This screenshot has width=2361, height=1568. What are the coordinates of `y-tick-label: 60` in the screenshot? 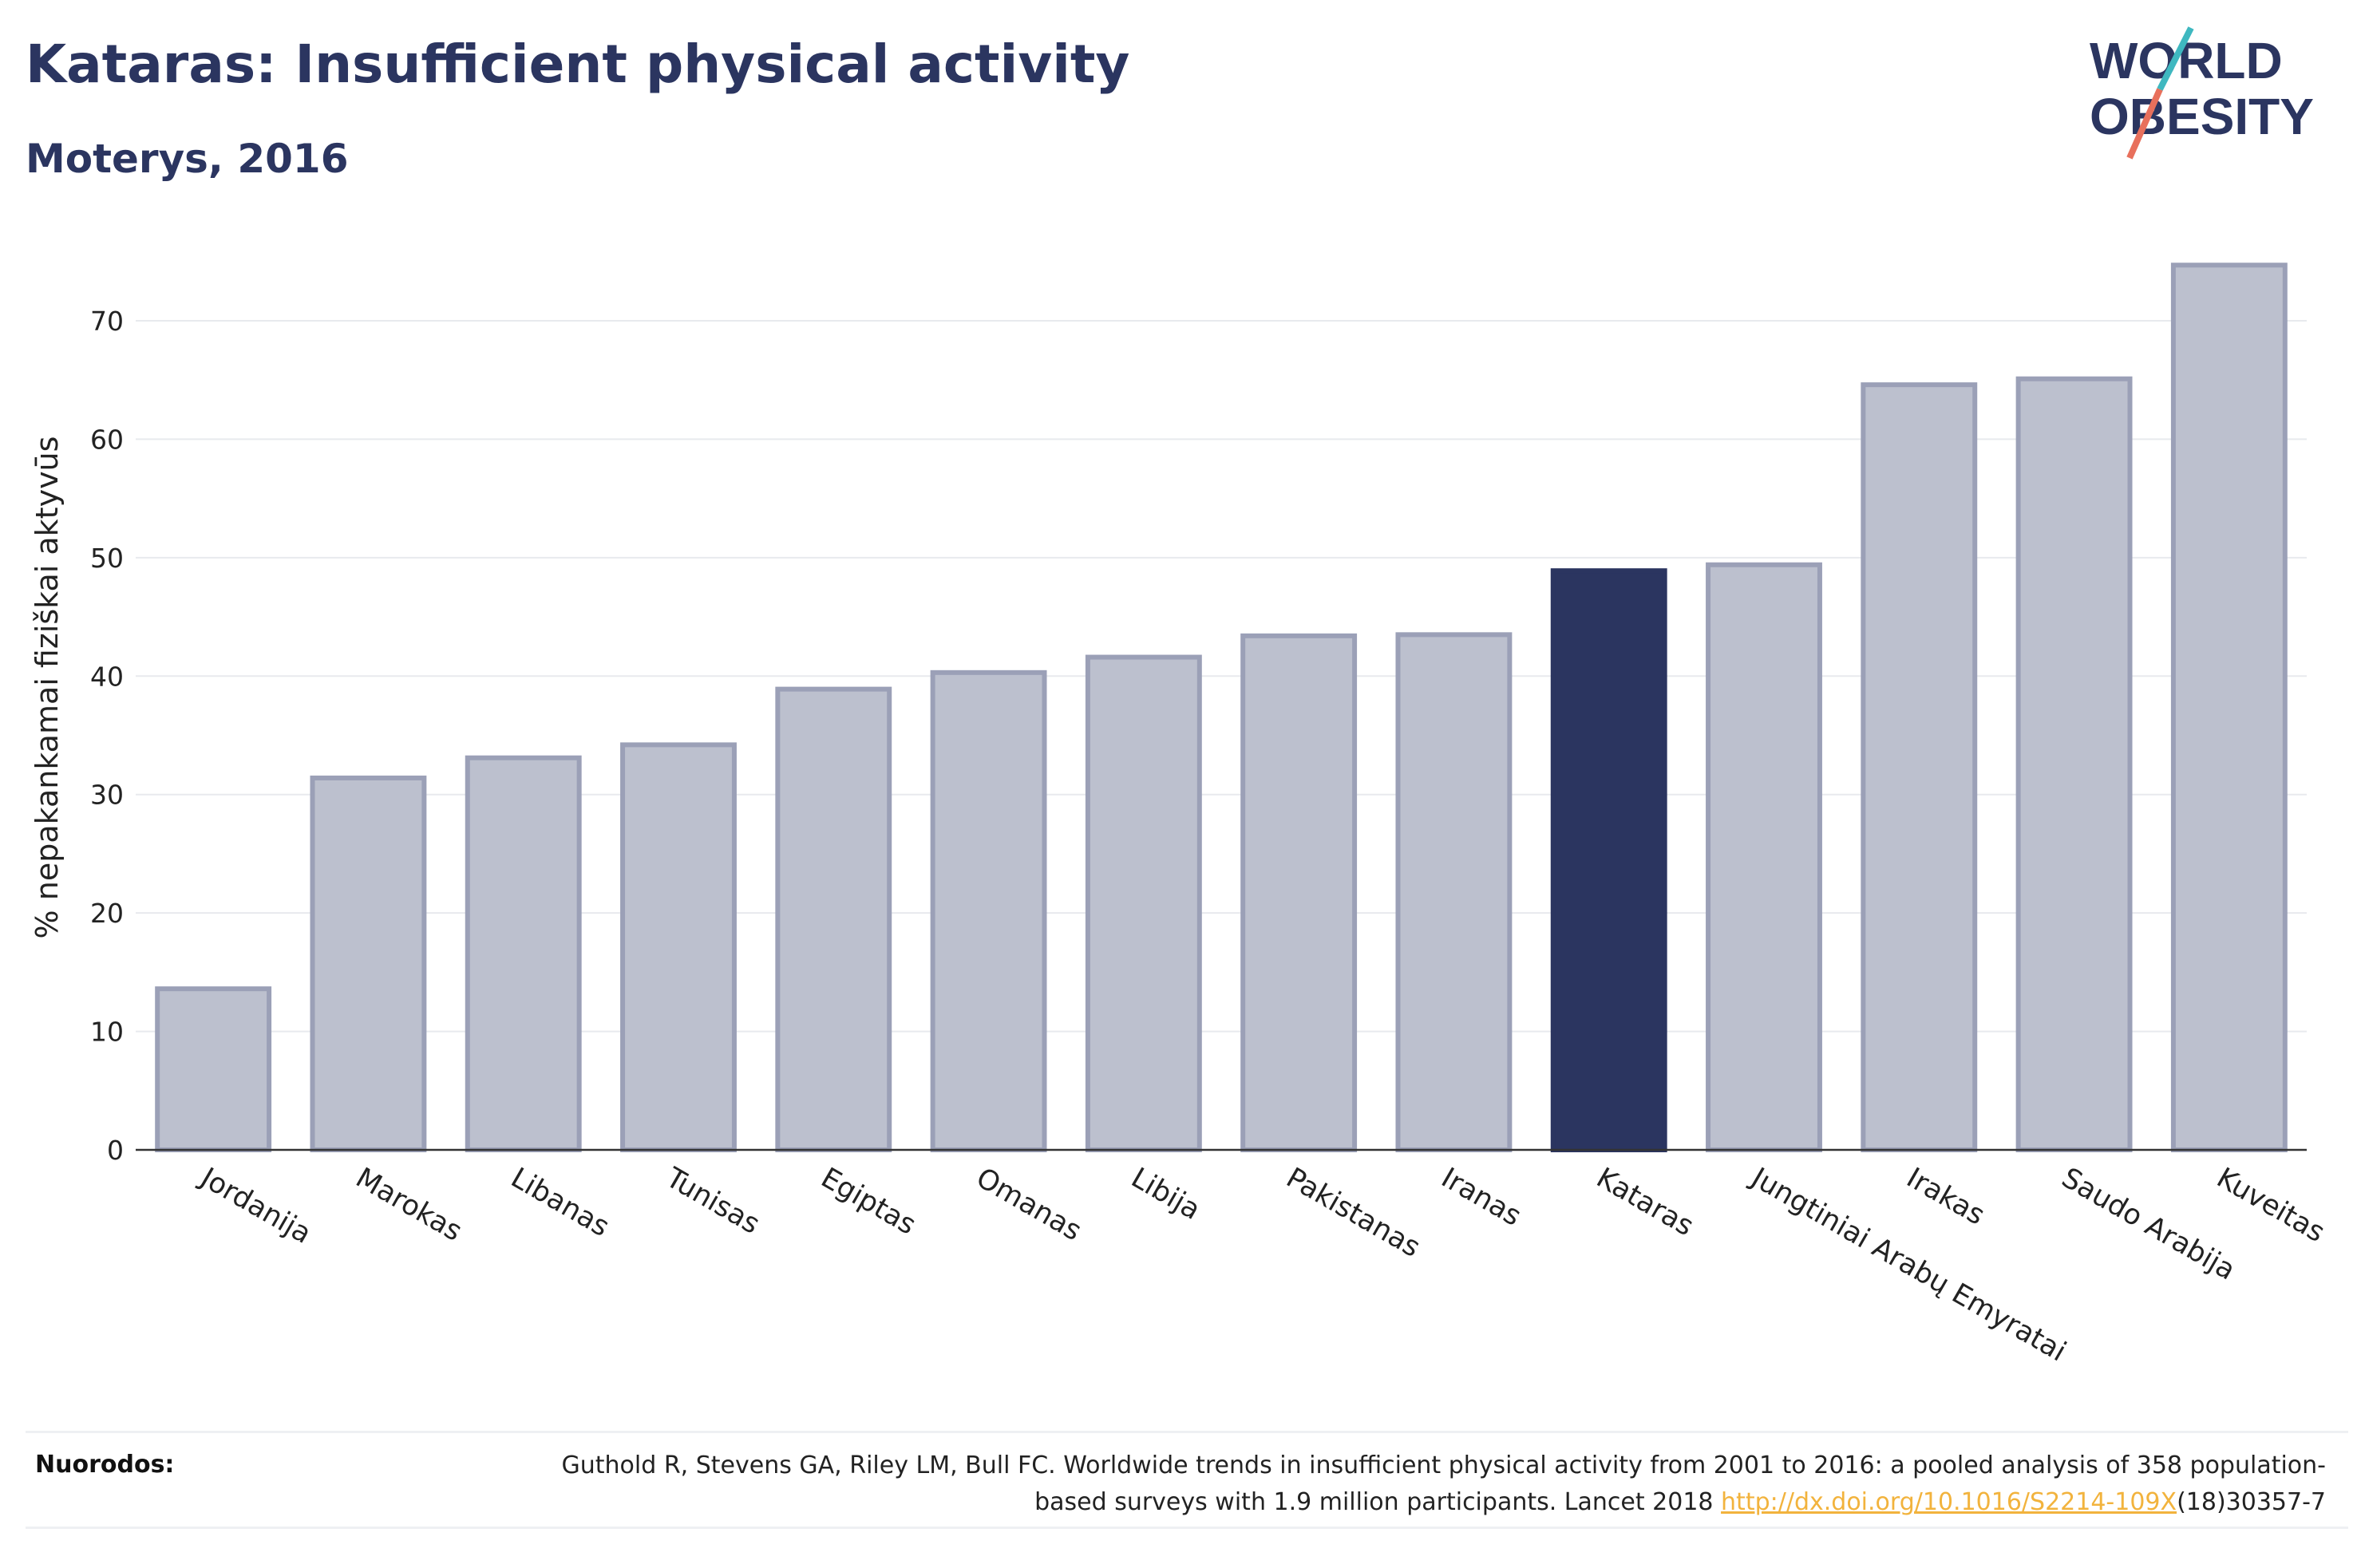 It's located at (107, 439).